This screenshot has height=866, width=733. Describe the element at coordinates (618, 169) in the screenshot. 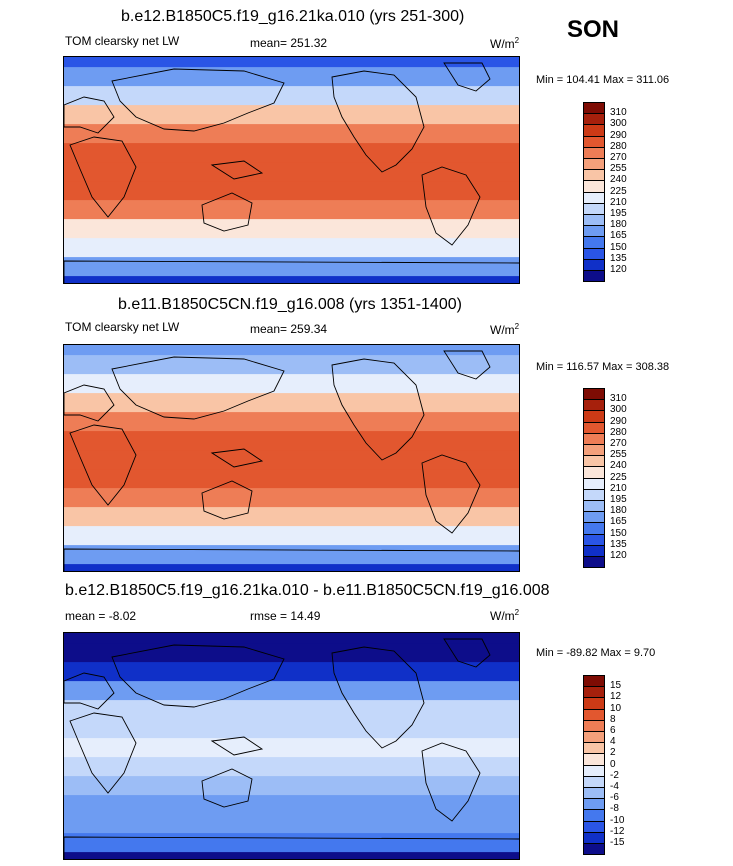

I see `panel1-colorbar-label: 255` at that location.